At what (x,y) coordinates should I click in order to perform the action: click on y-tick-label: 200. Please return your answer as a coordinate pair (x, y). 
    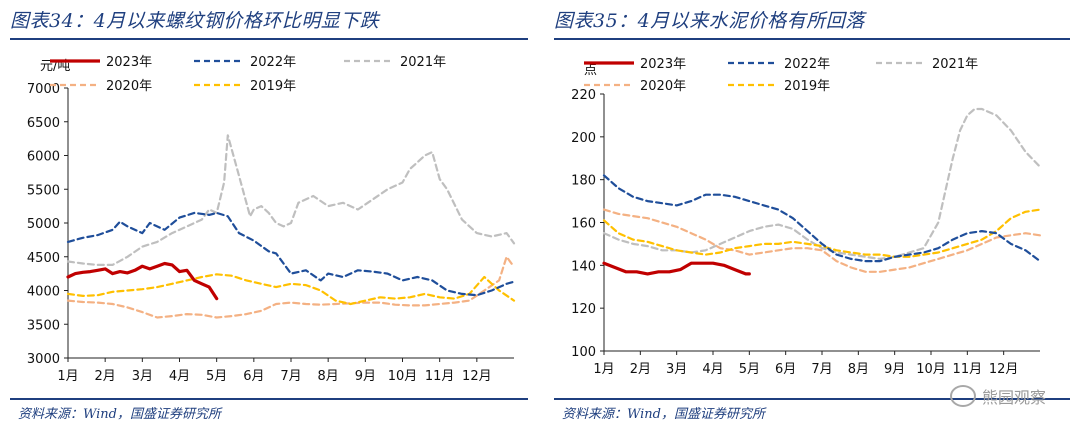
    Looking at the image, I should click on (583, 138).